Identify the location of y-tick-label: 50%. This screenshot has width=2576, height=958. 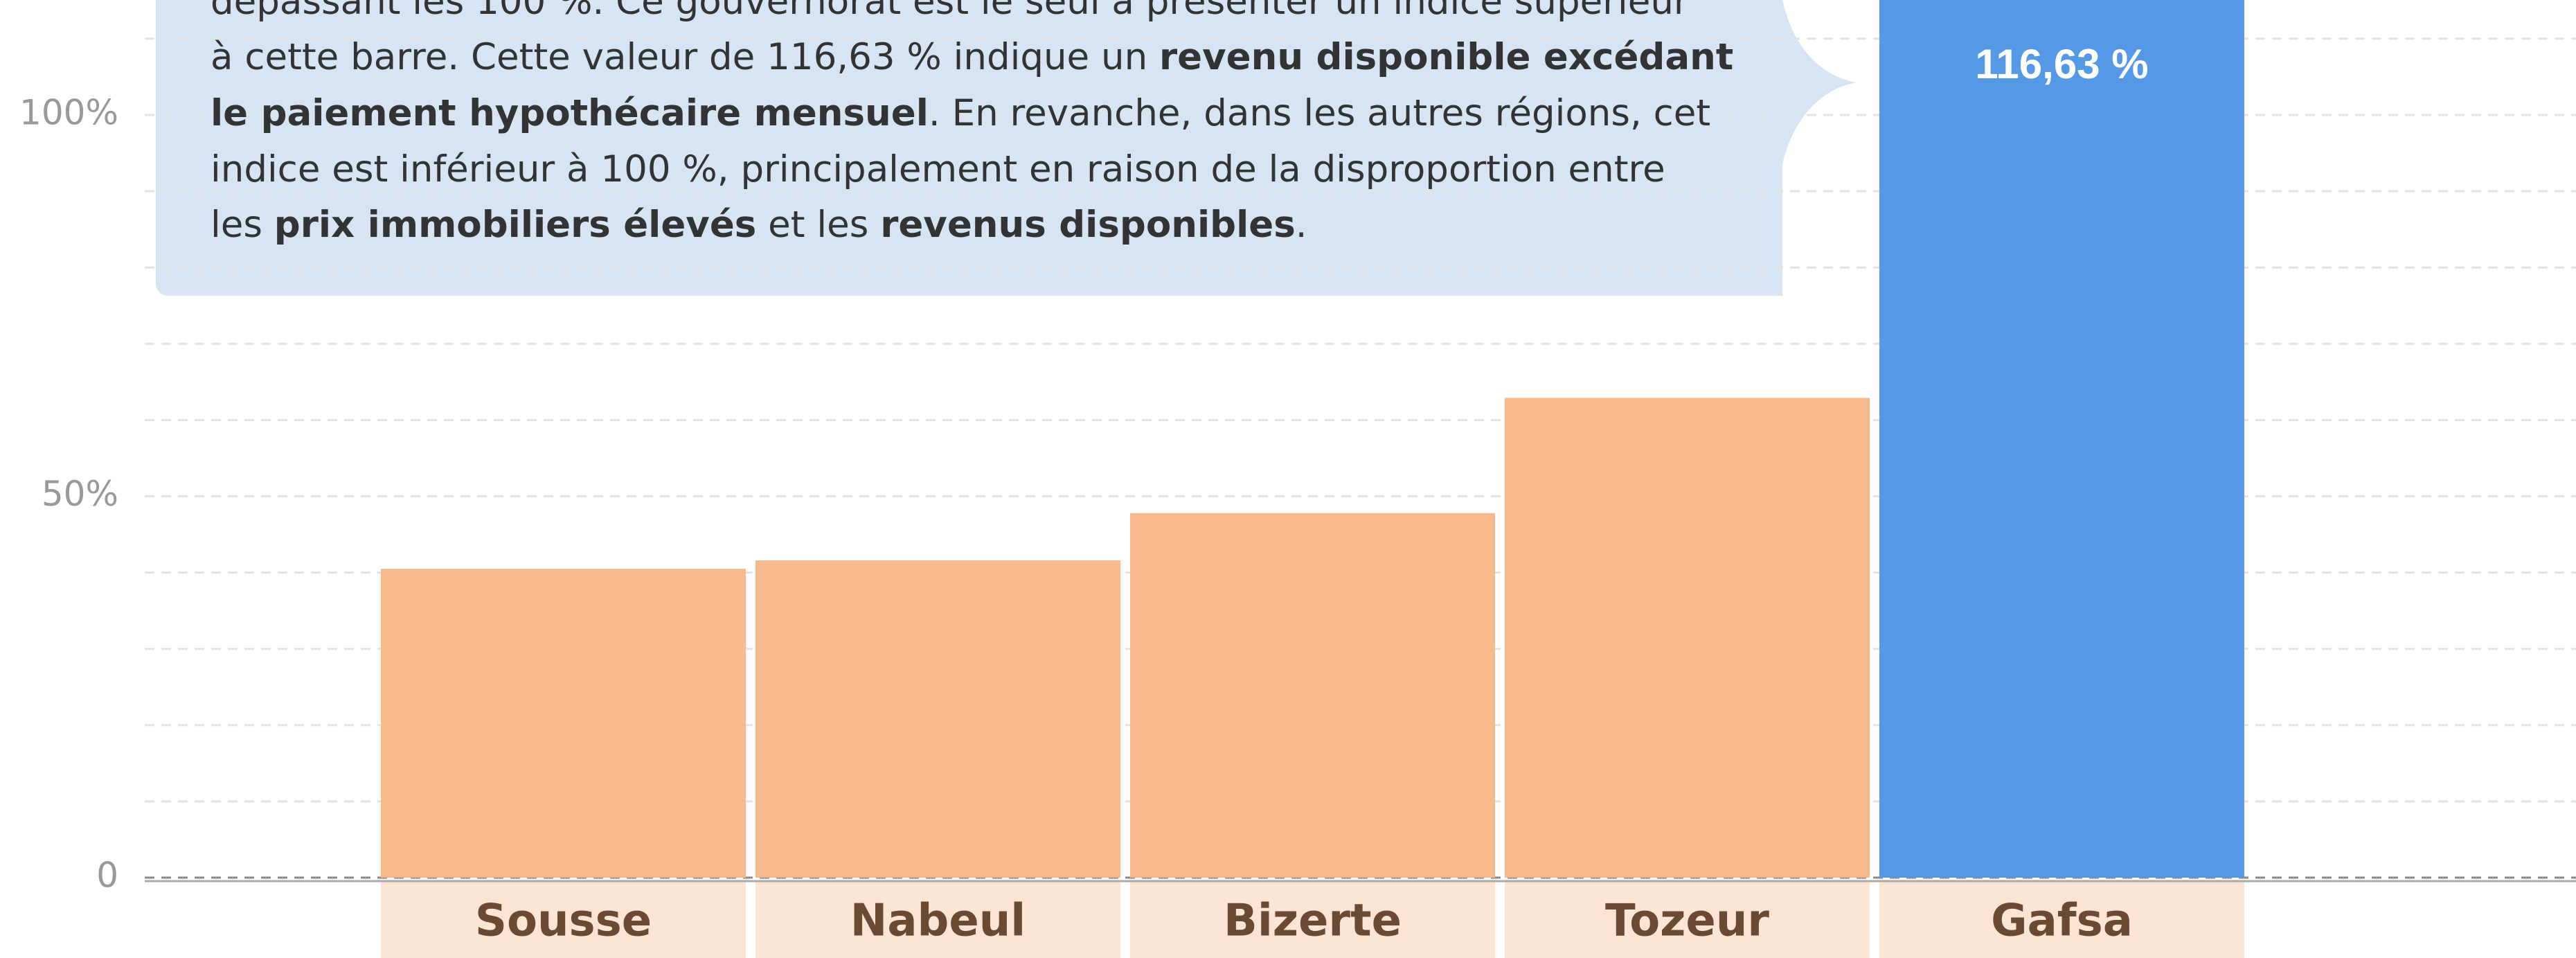
(80, 494).